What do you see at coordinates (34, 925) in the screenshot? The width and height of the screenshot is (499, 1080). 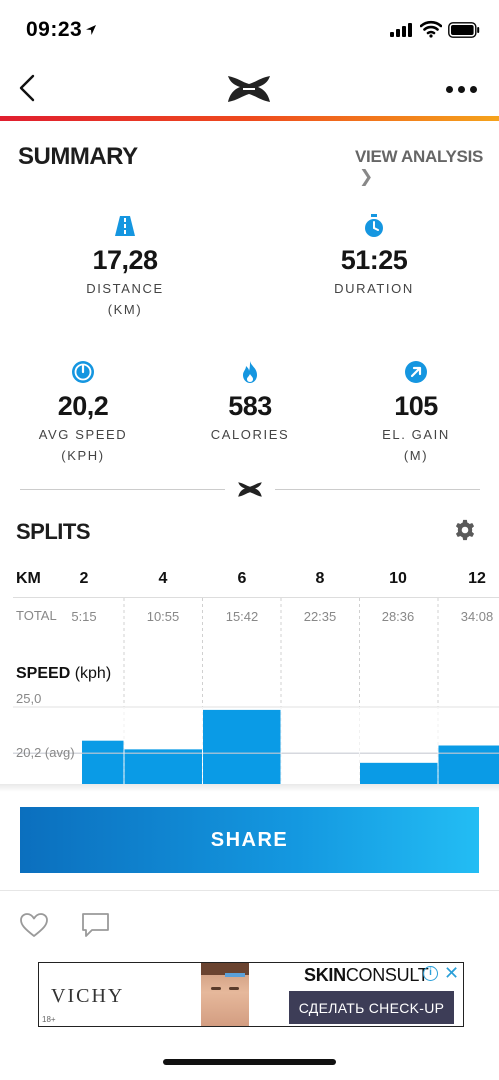 I see `heart-icon` at bounding box center [34, 925].